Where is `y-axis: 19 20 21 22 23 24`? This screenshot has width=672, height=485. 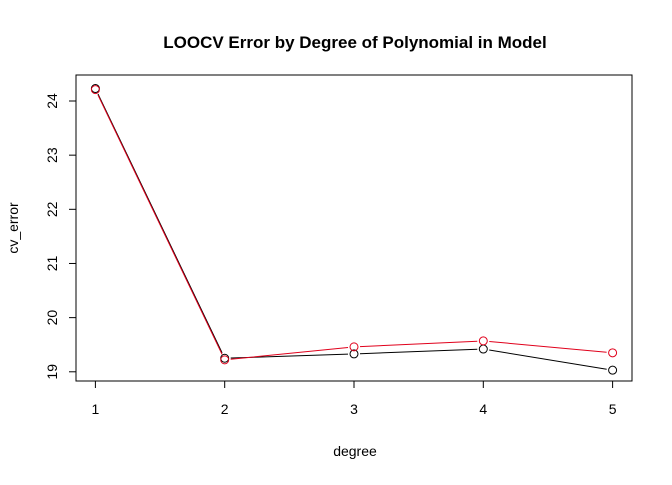
y-axis: 19 20 21 22 23 24 is located at coordinates (60, 236).